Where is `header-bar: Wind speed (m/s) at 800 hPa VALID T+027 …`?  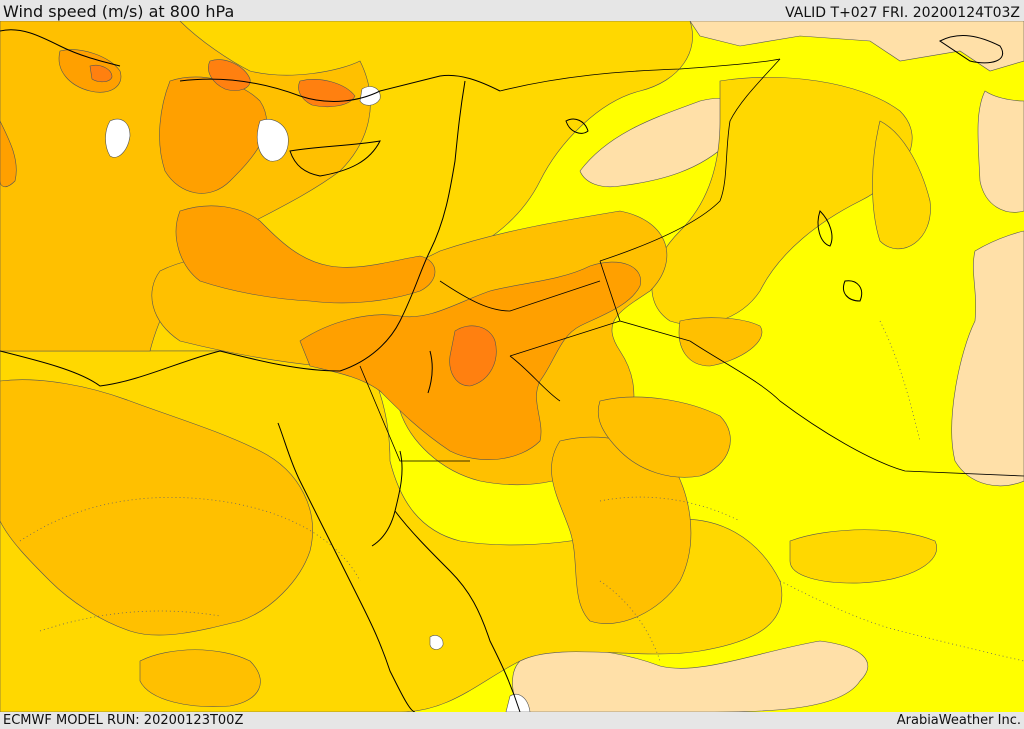 header-bar: Wind speed (m/s) at 800 hPa VALID T+027 … is located at coordinates (512, 10).